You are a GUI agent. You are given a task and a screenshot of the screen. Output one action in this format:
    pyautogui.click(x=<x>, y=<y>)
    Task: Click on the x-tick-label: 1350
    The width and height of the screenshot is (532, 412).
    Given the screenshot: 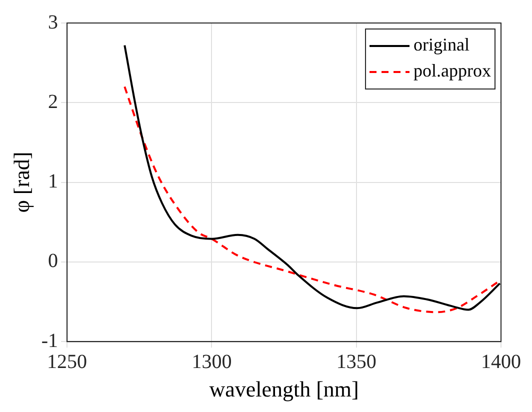 What is the action you would take?
    pyautogui.click(x=356, y=361)
    